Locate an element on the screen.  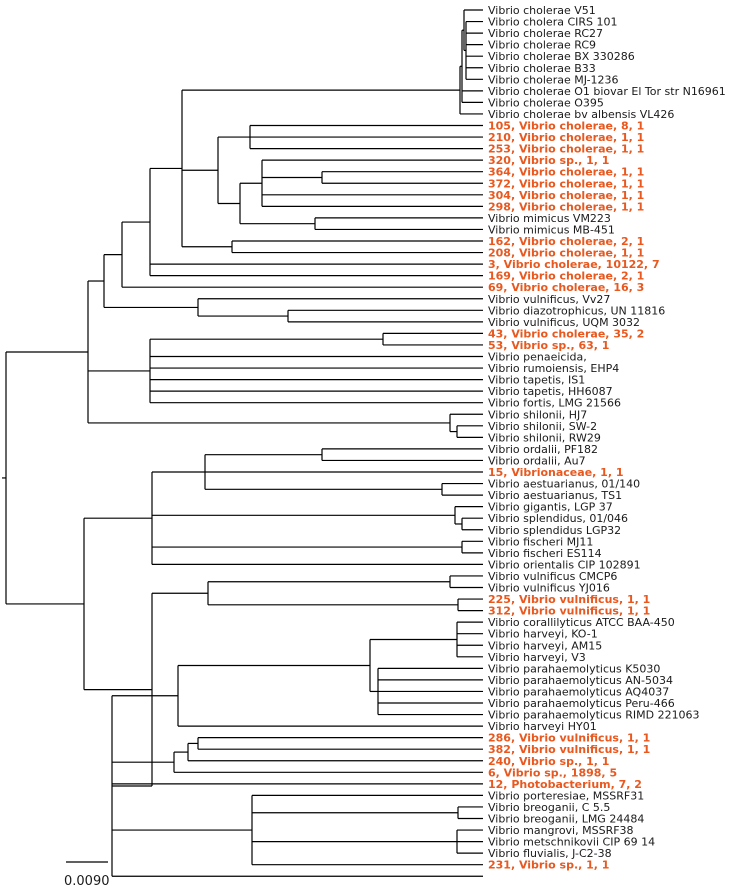
leaf-label: Vibrio fortis, LMG 21566 is located at coordinates (554, 403).